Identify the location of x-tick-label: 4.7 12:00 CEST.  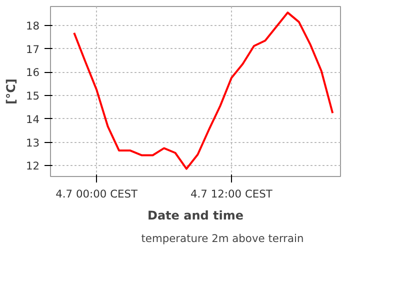
(231, 194).